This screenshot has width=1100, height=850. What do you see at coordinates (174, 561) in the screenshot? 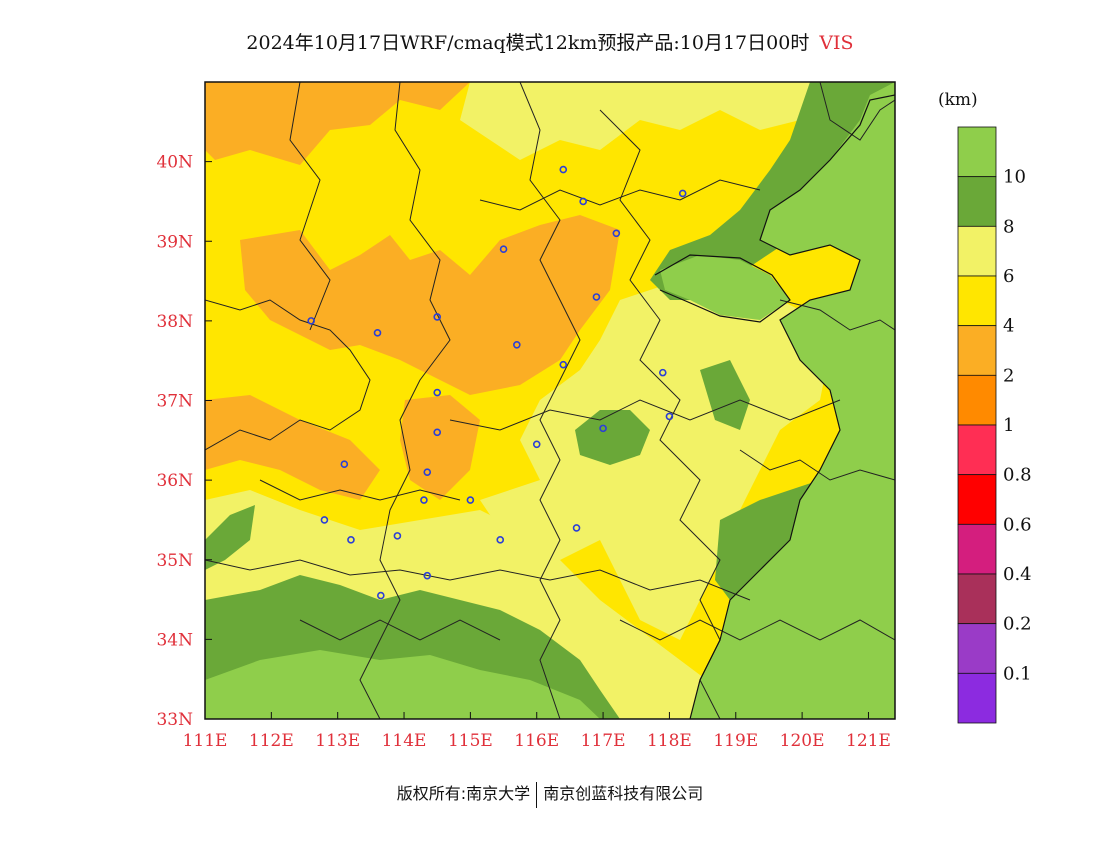
I see `lat-label-35N: 35N` at bounding box center [174, 561].